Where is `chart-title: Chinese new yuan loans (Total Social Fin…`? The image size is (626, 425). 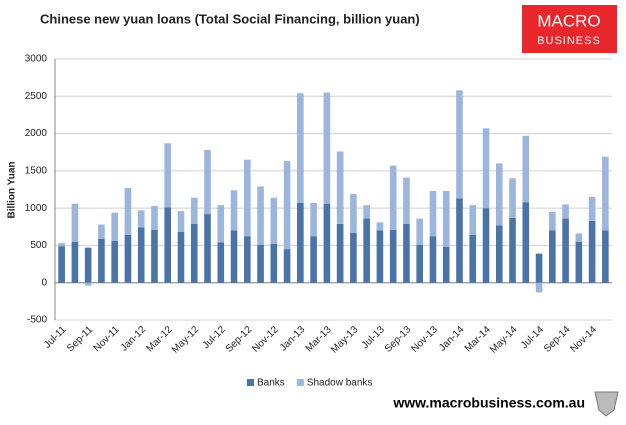 chart-title: Chinese new yuan loans (Total Social Fin… is located at coordinates (230, 18).